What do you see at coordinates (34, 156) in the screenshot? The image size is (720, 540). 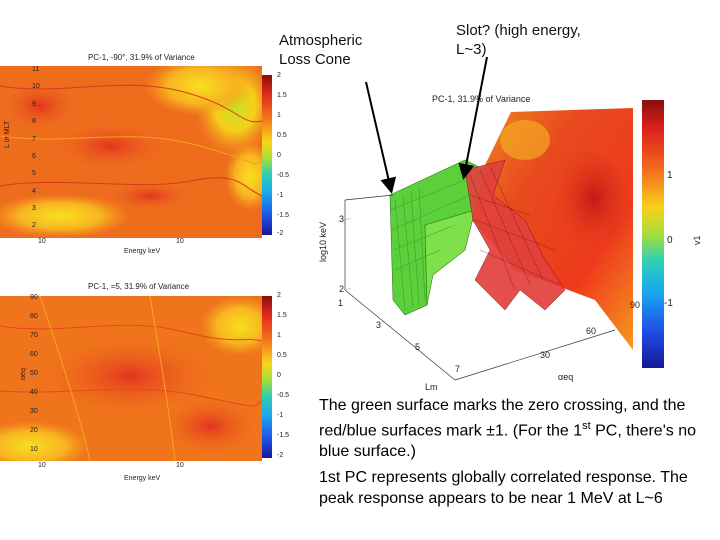 I see `top-ytick: 6` at bounding box center [34, 156].